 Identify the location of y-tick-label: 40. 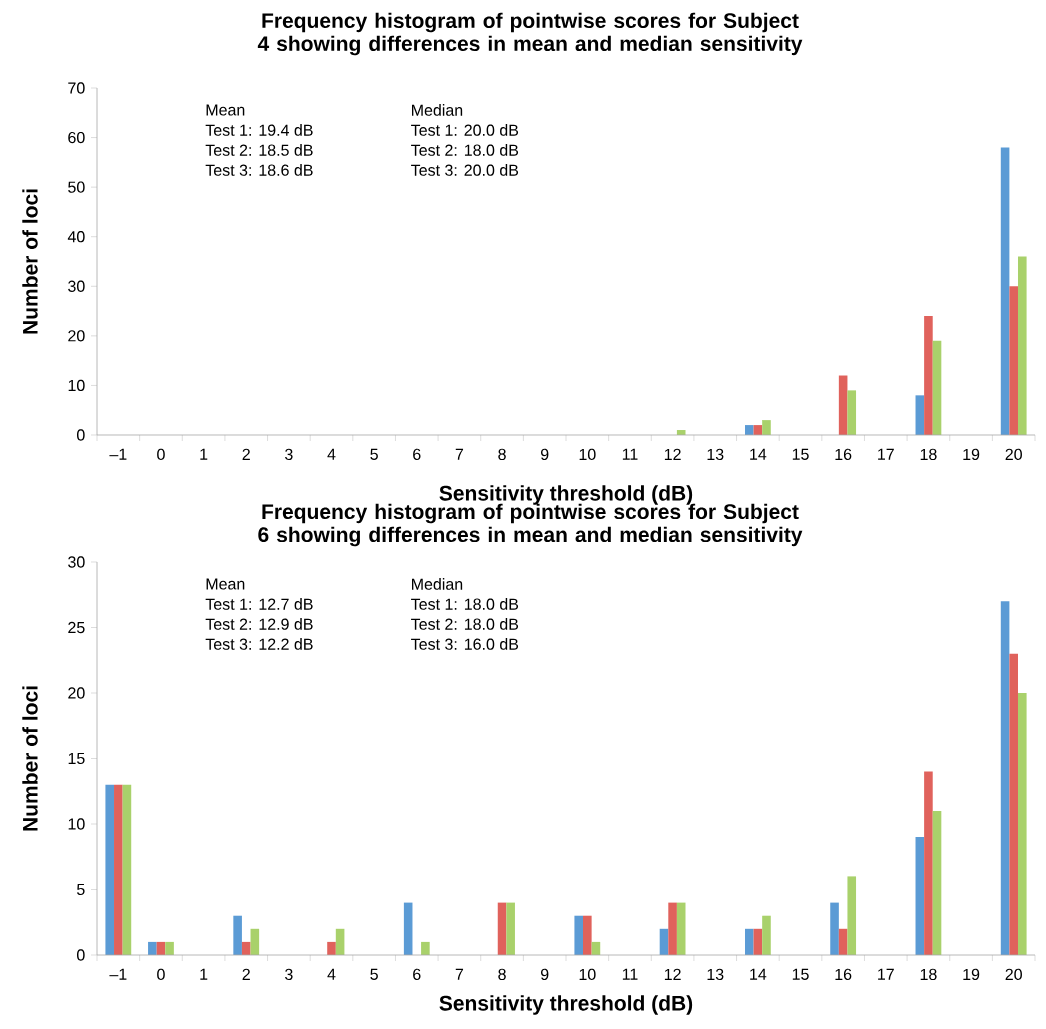
(76, 237).